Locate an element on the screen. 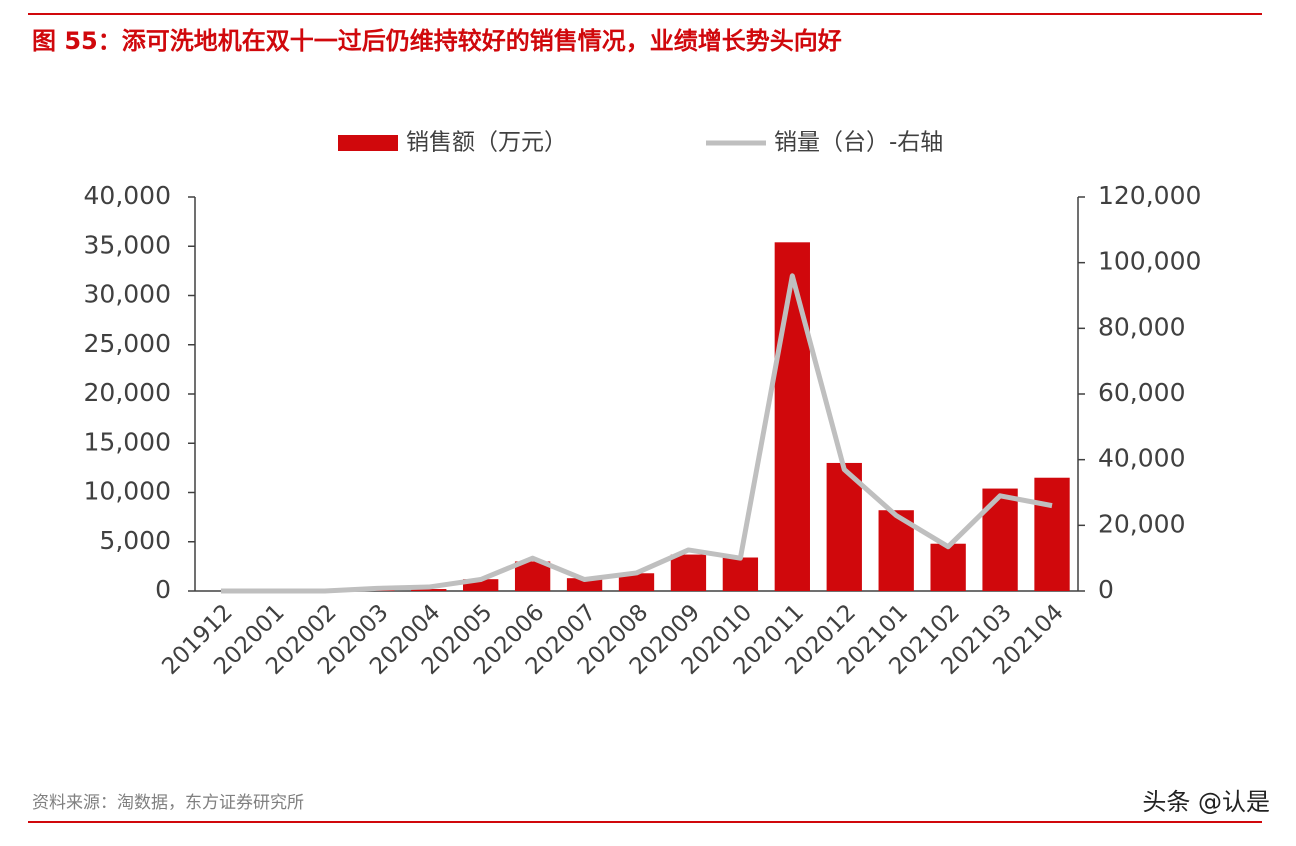 The height and width of the screenshot is (846, 1296). y2-tick-label: 120,000 is located at coordinates (1149, 195).